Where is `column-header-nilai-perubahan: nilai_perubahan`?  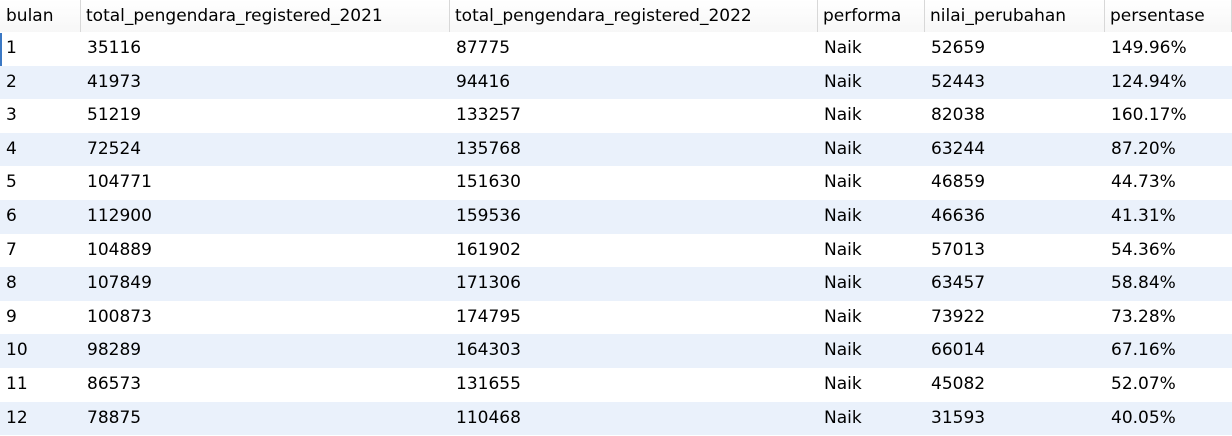 column-header-nilai-perubahan: nilai_perubahan is located at coordinates (1015, 16).